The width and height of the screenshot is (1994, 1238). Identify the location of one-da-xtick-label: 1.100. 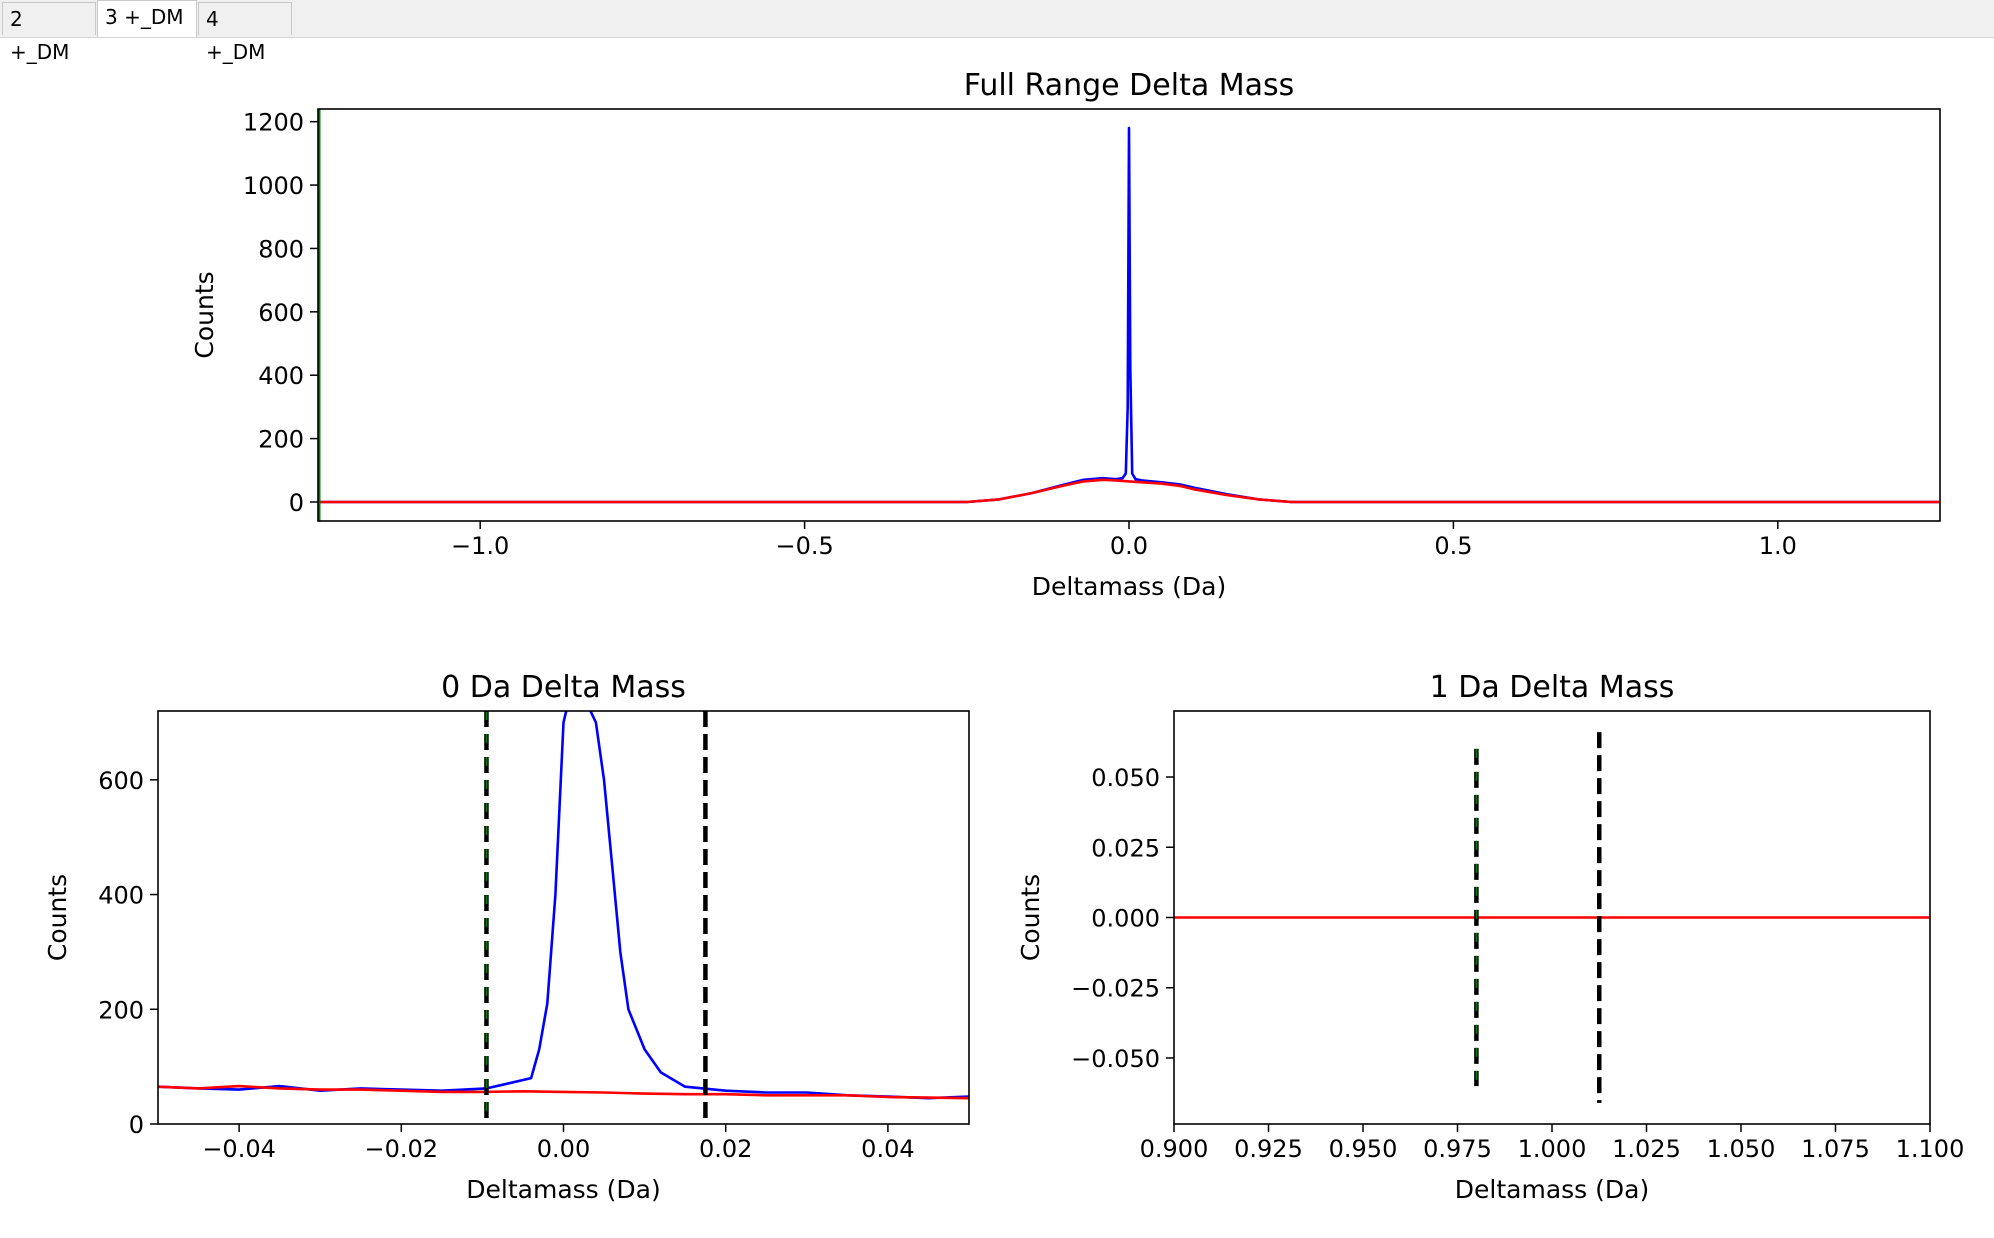
(1930, 1149).